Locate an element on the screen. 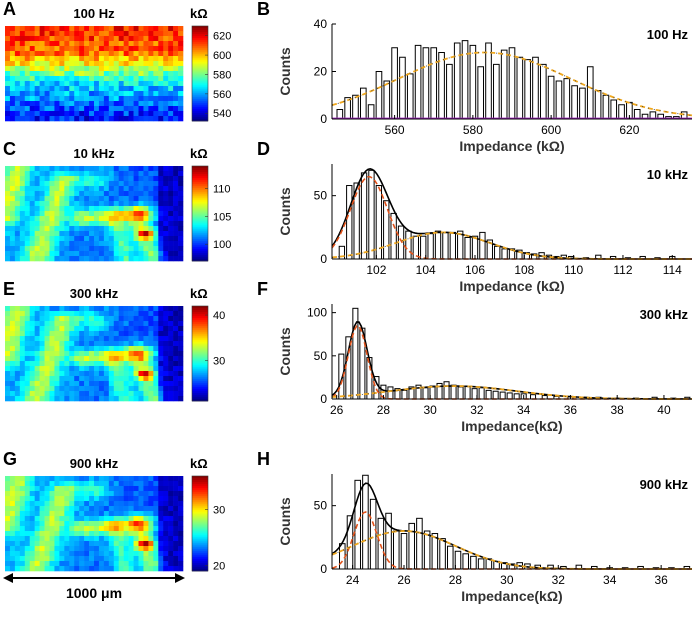  panel-letter-map: A is located at coordinates (9, 9).